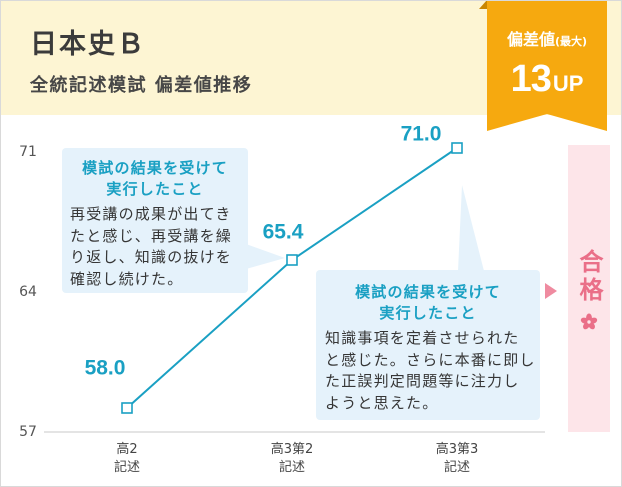 The image size is (622, 487). What do you see at coordinates (28, 432) in the screenshot?
I see `y-tick-label: 57` at bounding box center [28, 432].